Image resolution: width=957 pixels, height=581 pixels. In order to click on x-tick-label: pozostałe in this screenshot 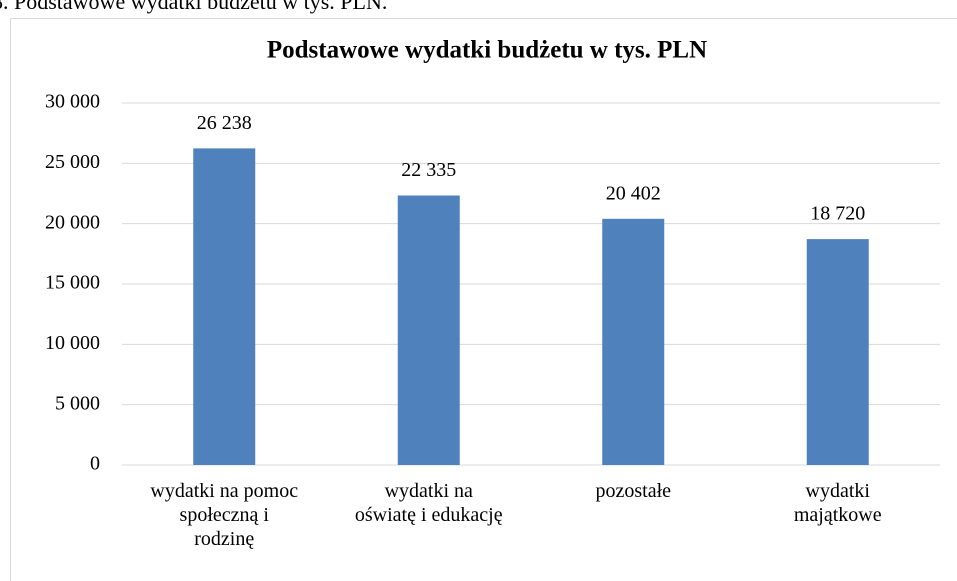, I will do `click(633, 491)`.